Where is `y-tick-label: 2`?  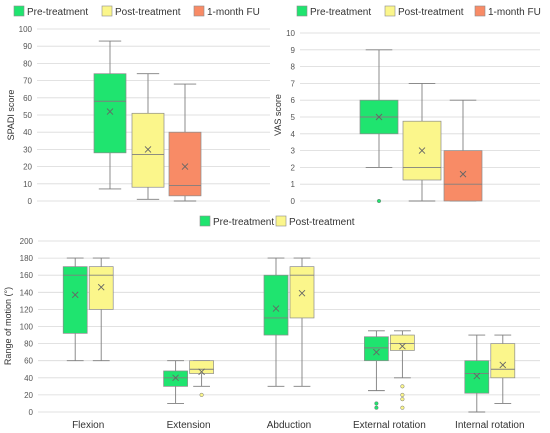 y-tick-label: 2 is located at coordinates (293, 167).